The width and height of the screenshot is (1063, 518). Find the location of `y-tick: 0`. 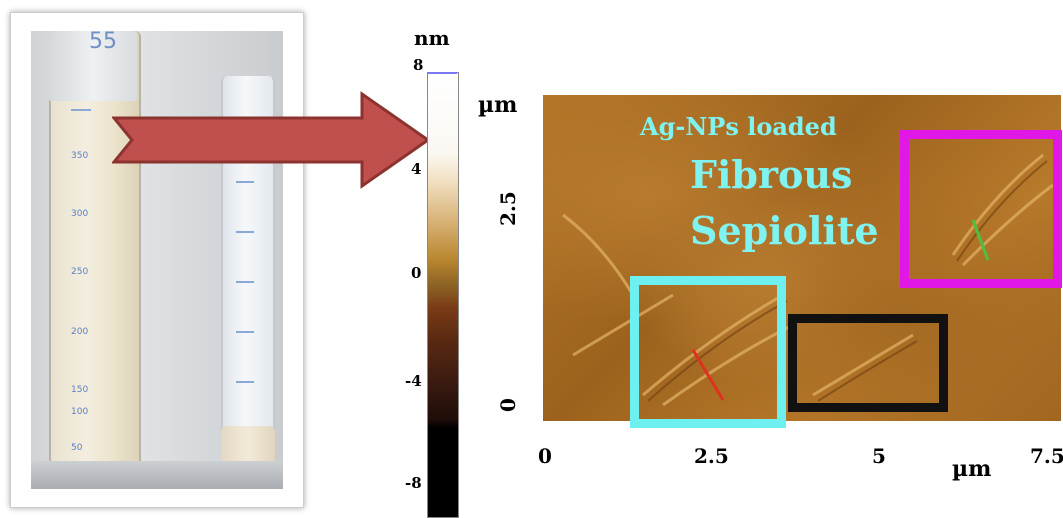

y-tick: 0 is located at coordinates (508, 405).